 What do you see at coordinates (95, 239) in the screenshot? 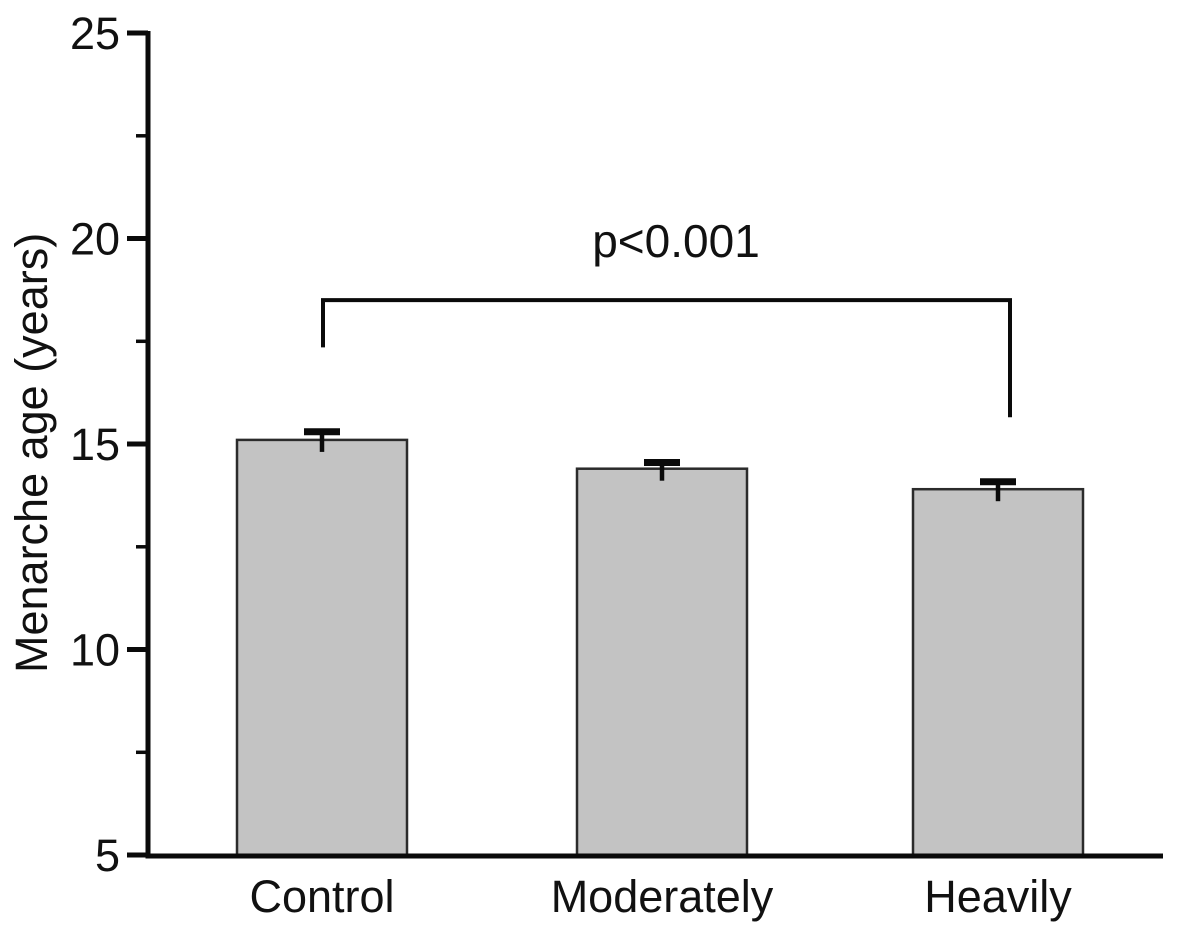
I see `y-tick-label-20: 20` at bounding box center [95, 239].